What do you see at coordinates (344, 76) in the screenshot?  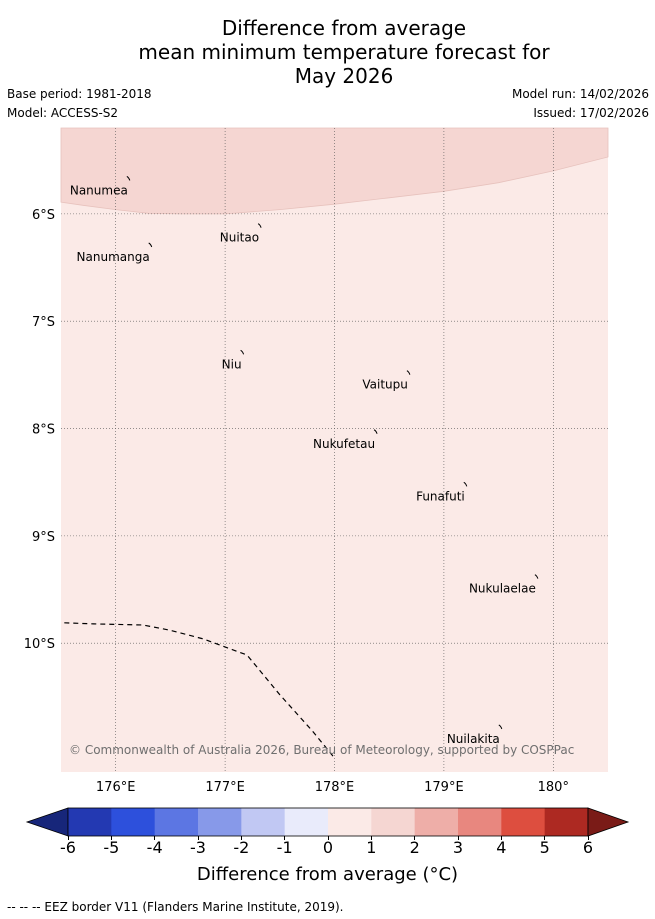 I see `title-line-3: May 2026` at bounding box center [344, 76].